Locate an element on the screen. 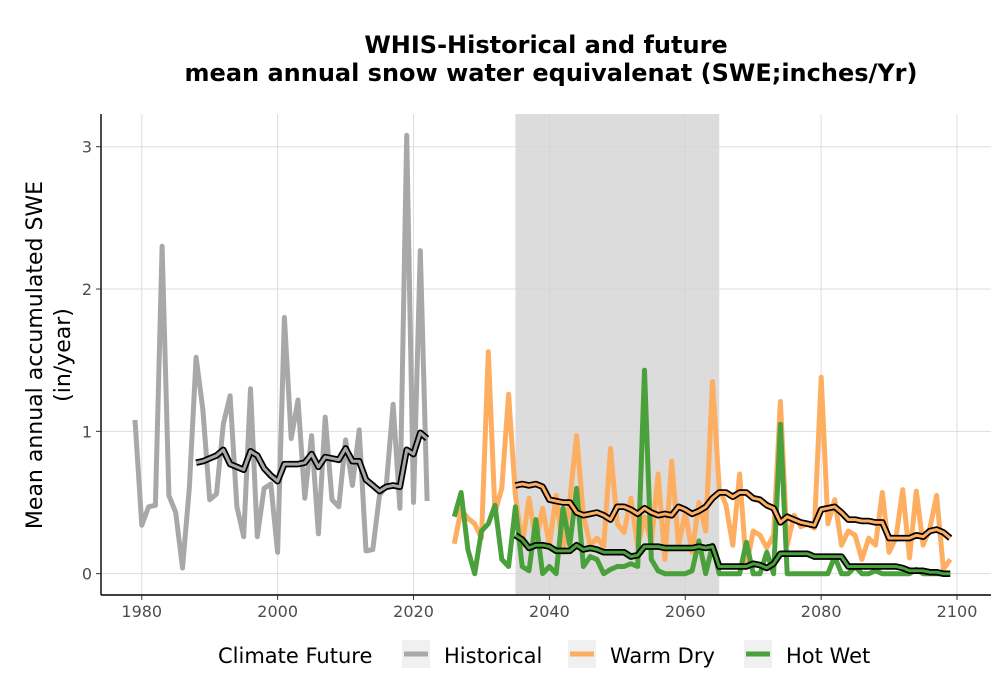  y-axis-title-line-1: Mean annual accumulated SWE is located at coordinates (35, 355).